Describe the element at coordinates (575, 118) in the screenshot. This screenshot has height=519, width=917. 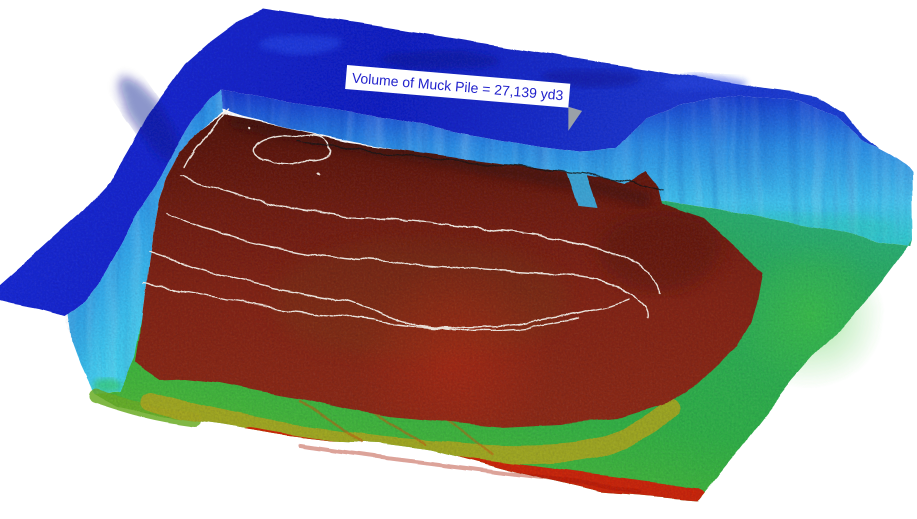
I see `annotation-box-fold` at that location.